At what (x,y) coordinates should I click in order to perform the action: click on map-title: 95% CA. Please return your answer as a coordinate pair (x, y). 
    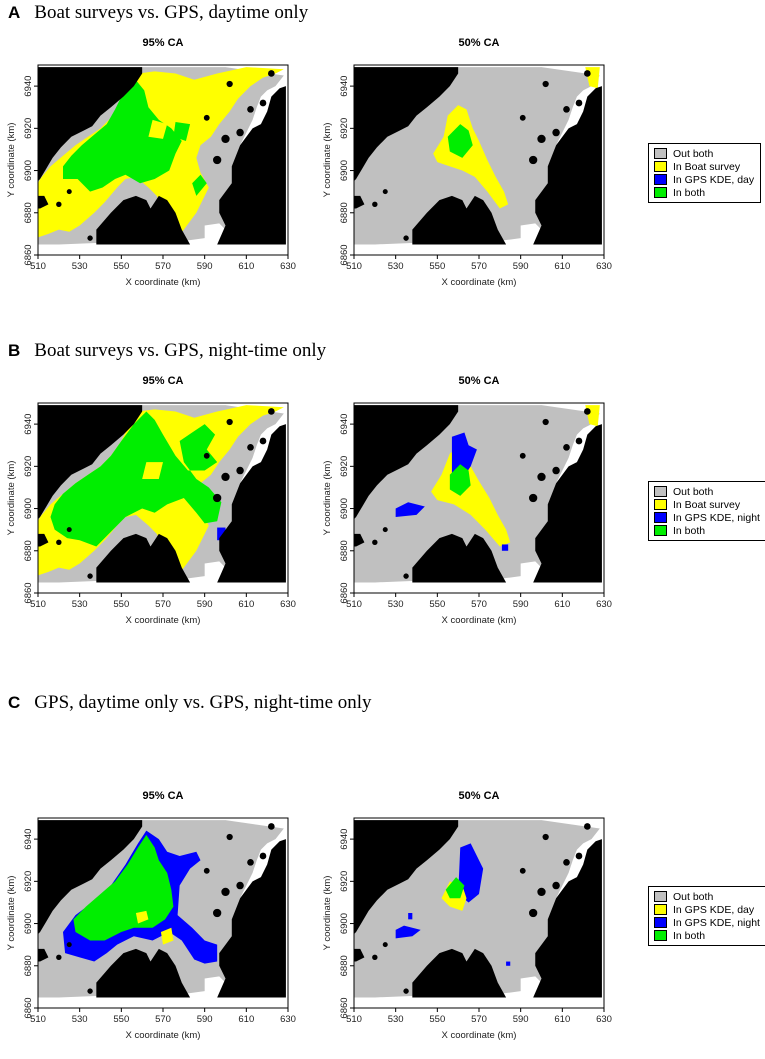
    Looking at the image, I should click on (163, 381).